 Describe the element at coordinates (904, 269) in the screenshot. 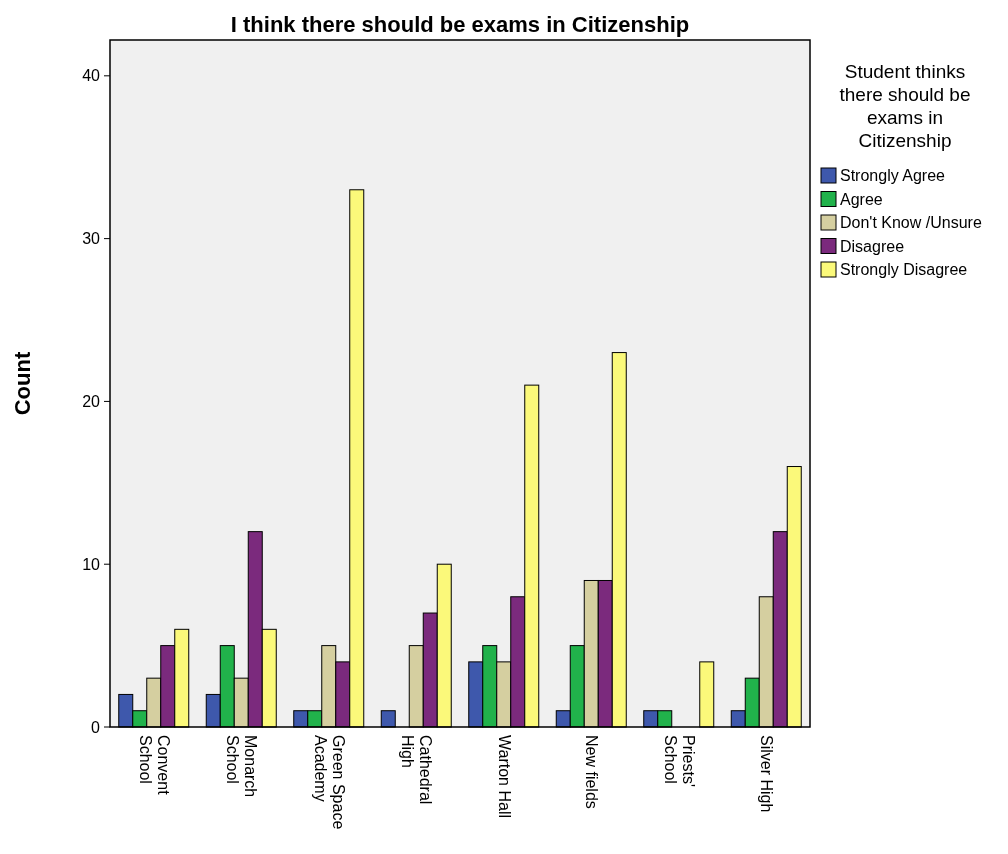

I see `legend-label: Strongly Disagree` at that location.